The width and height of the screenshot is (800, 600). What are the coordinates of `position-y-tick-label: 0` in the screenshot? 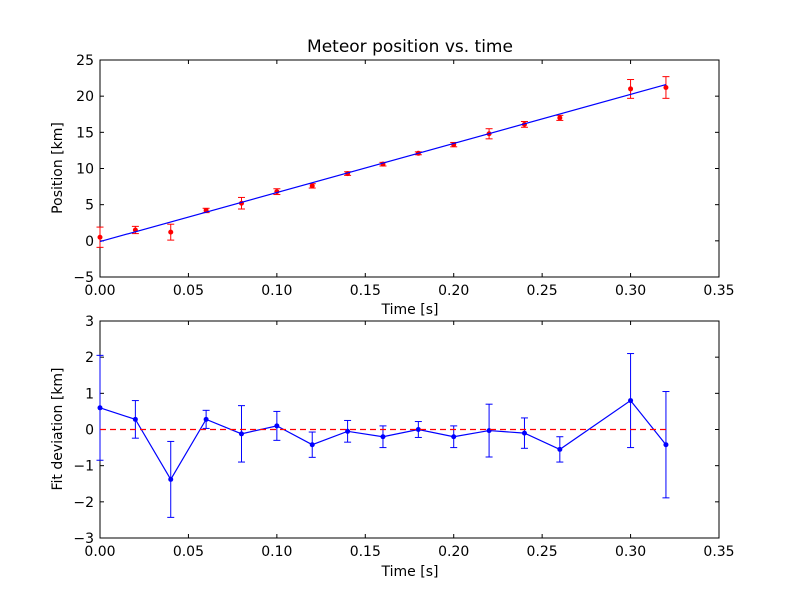 It's located at (89, 242).